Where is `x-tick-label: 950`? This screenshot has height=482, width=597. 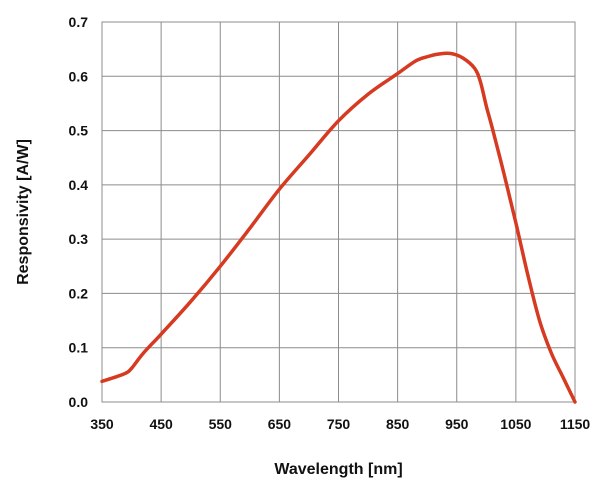 x-tick-label: 950 is located at coordinates (457, 424).